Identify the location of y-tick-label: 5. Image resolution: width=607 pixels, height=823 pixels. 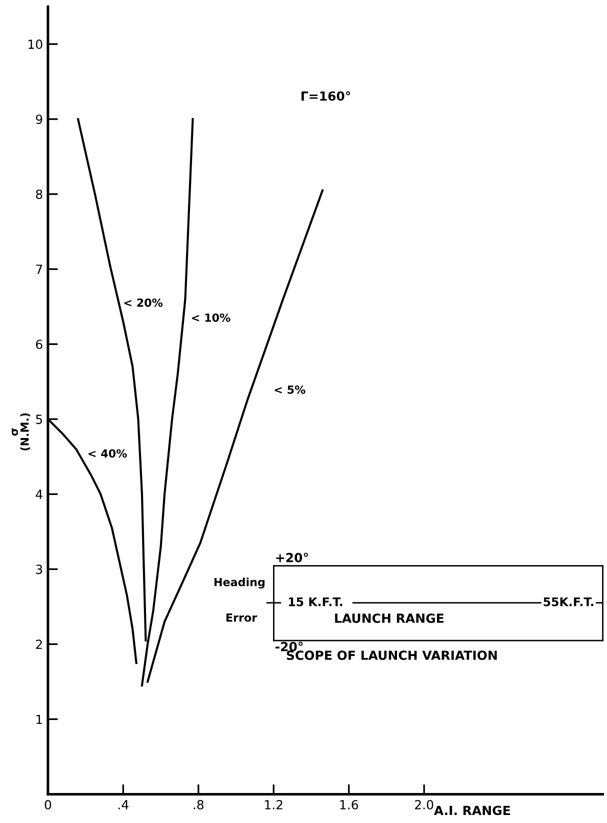
(39, 419).